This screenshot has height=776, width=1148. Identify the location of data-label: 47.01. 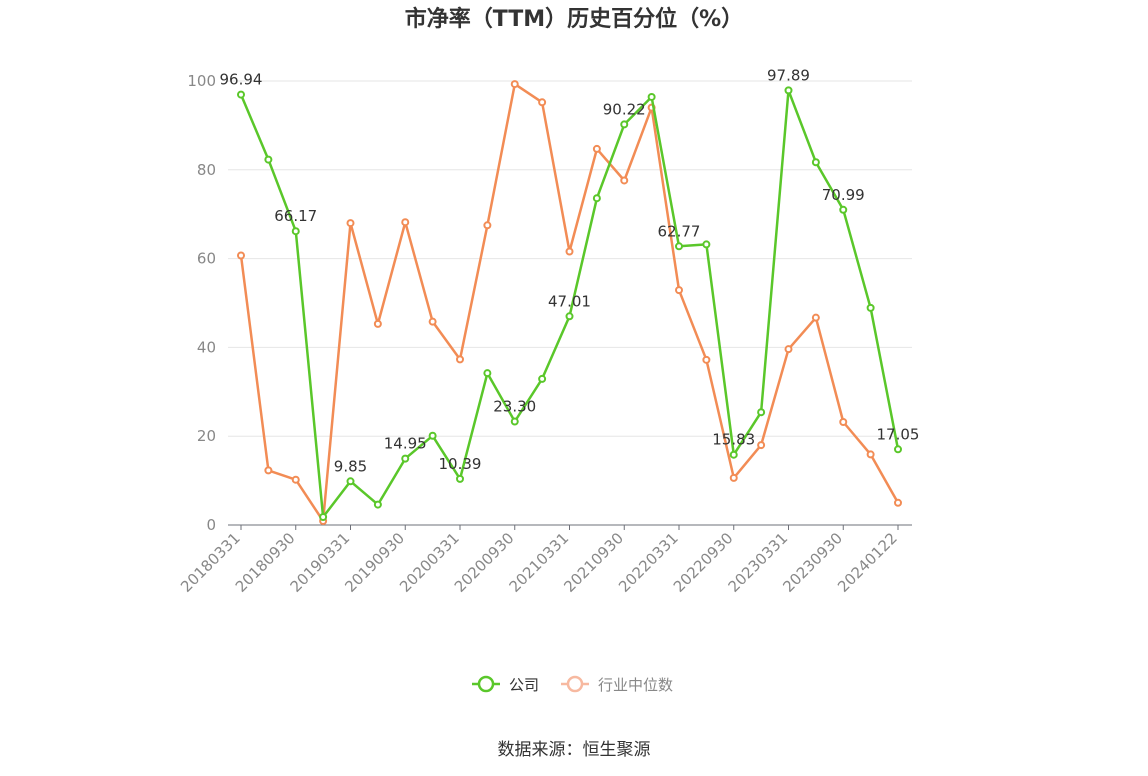
(569, 301).